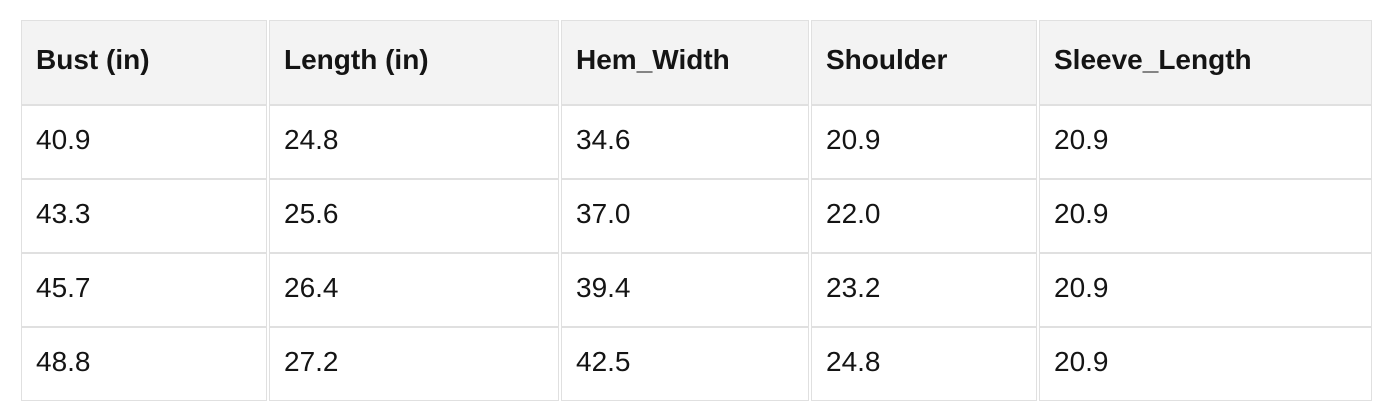 The image size is (1381, 413). I want to click on column-header-length-in: Length (in), so click(414, 62).